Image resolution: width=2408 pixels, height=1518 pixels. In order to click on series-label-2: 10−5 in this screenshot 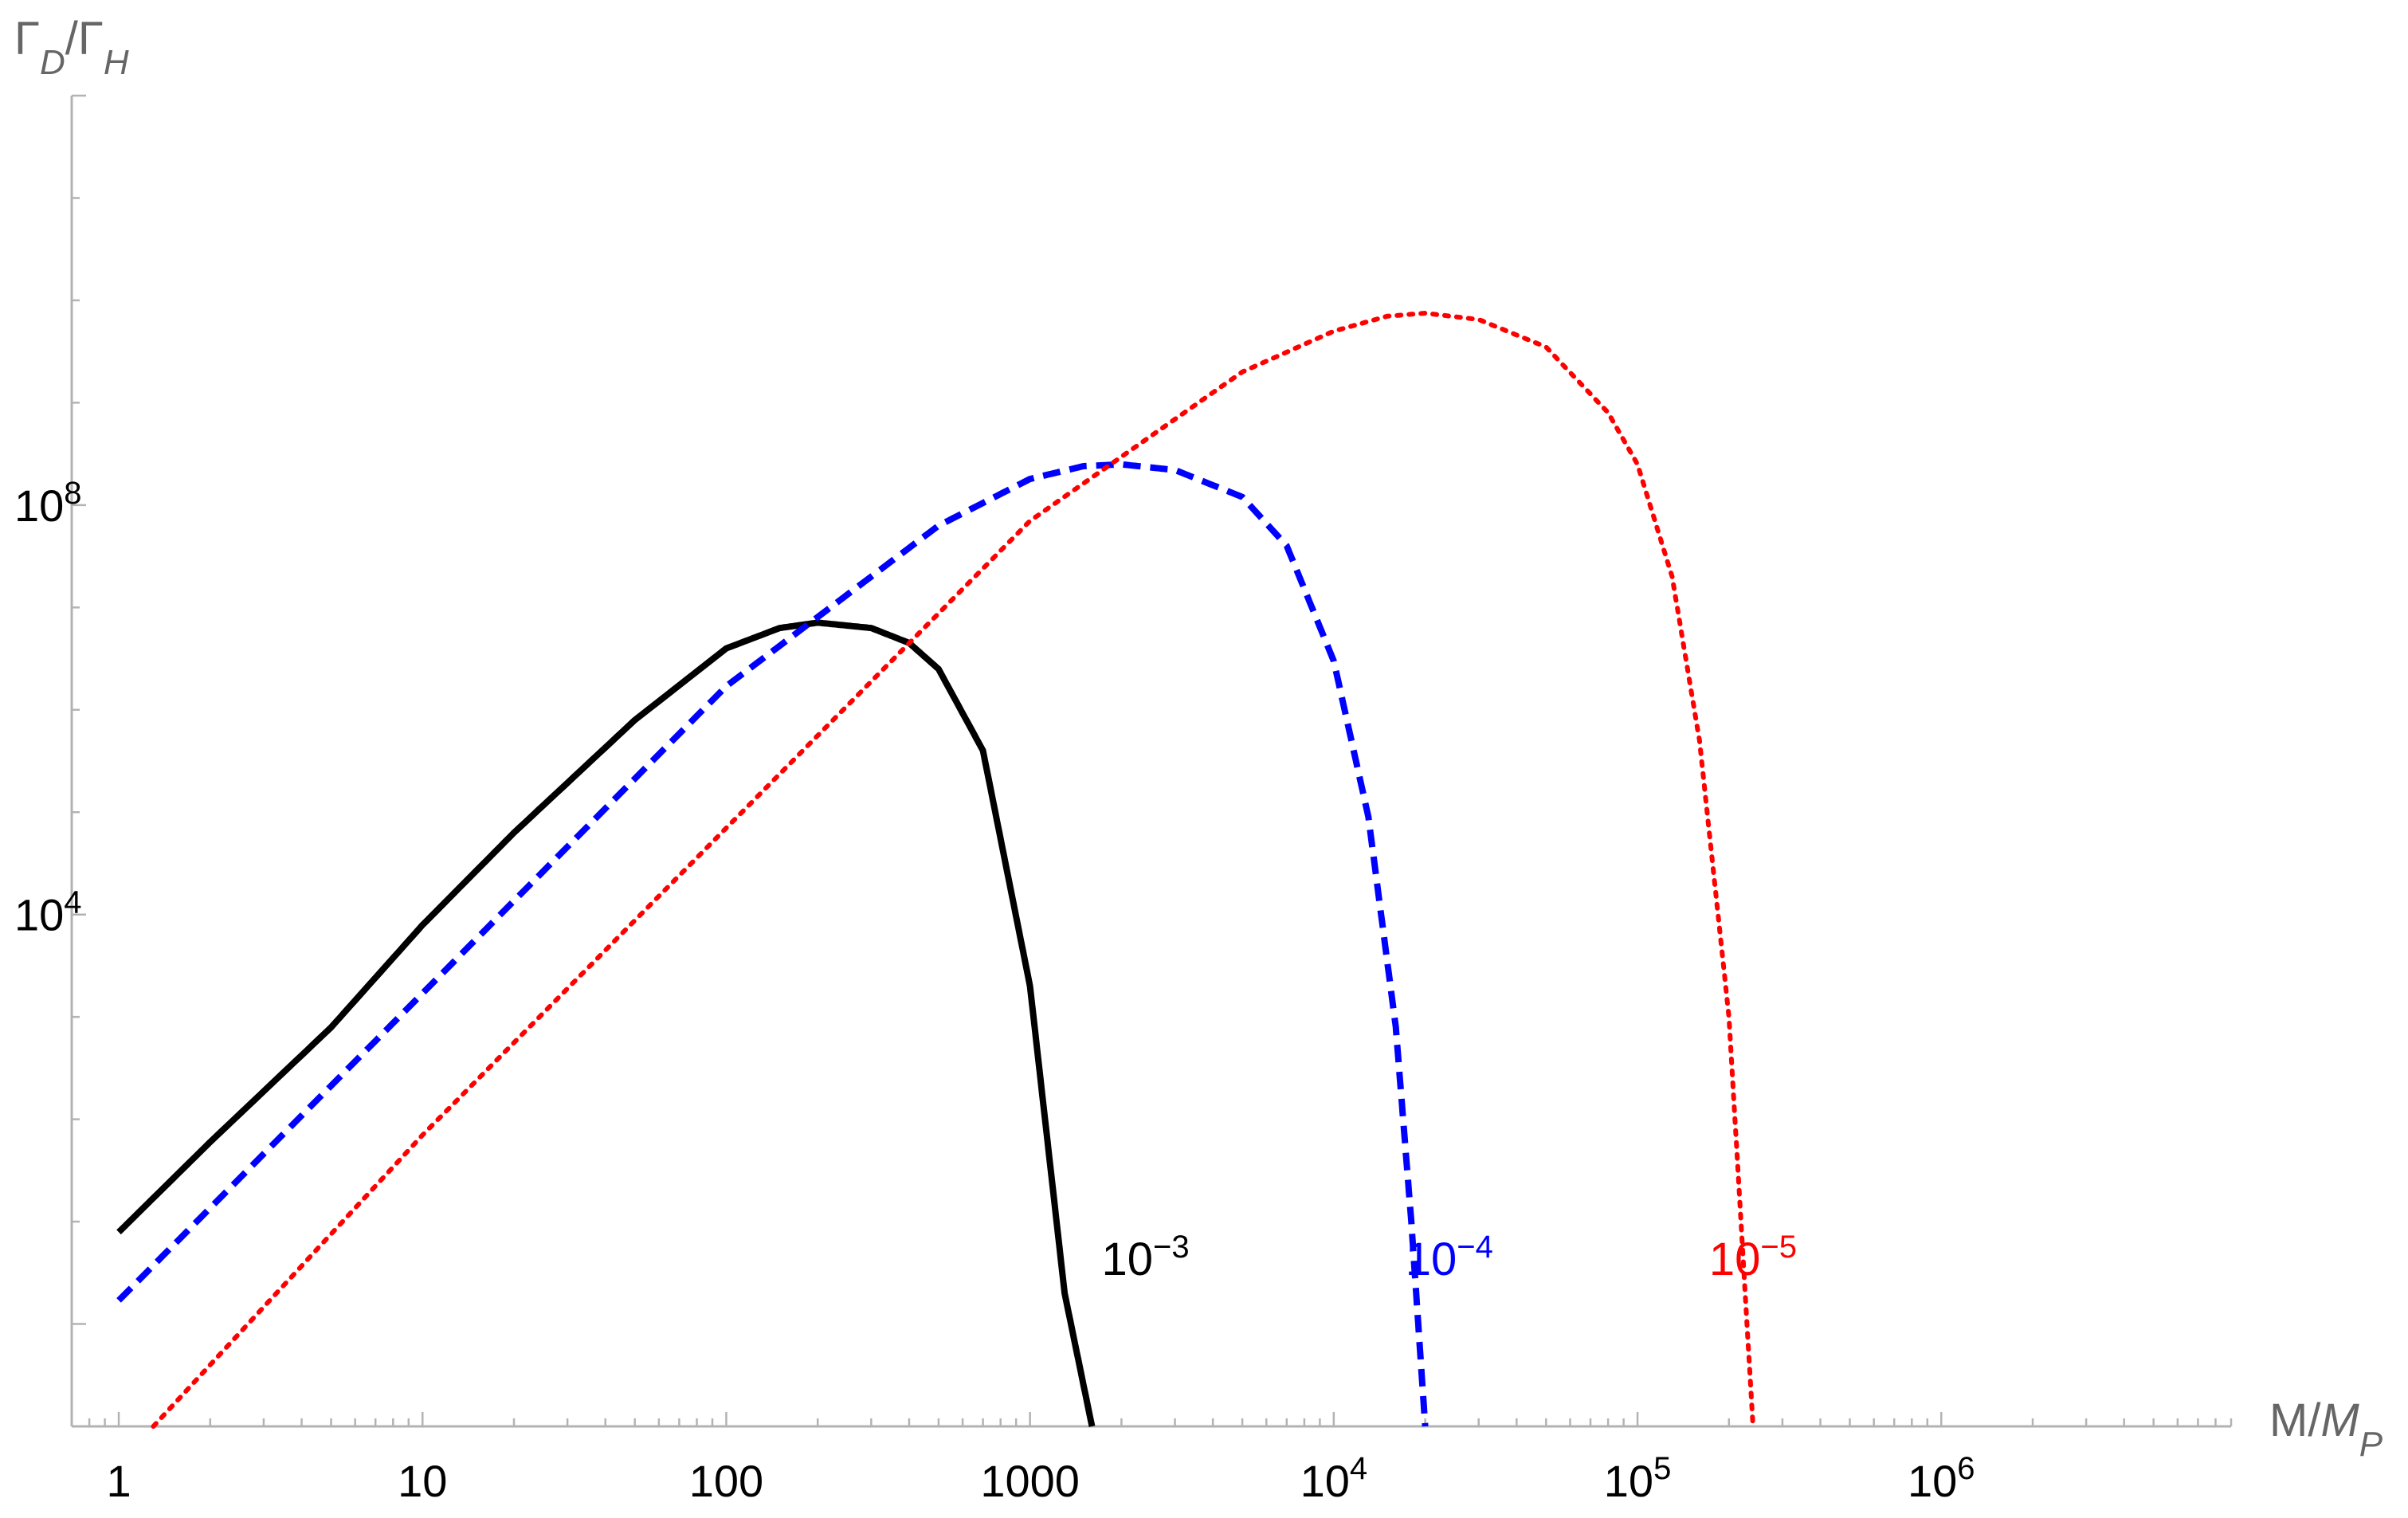, I will do `click(1753, 1257)`.